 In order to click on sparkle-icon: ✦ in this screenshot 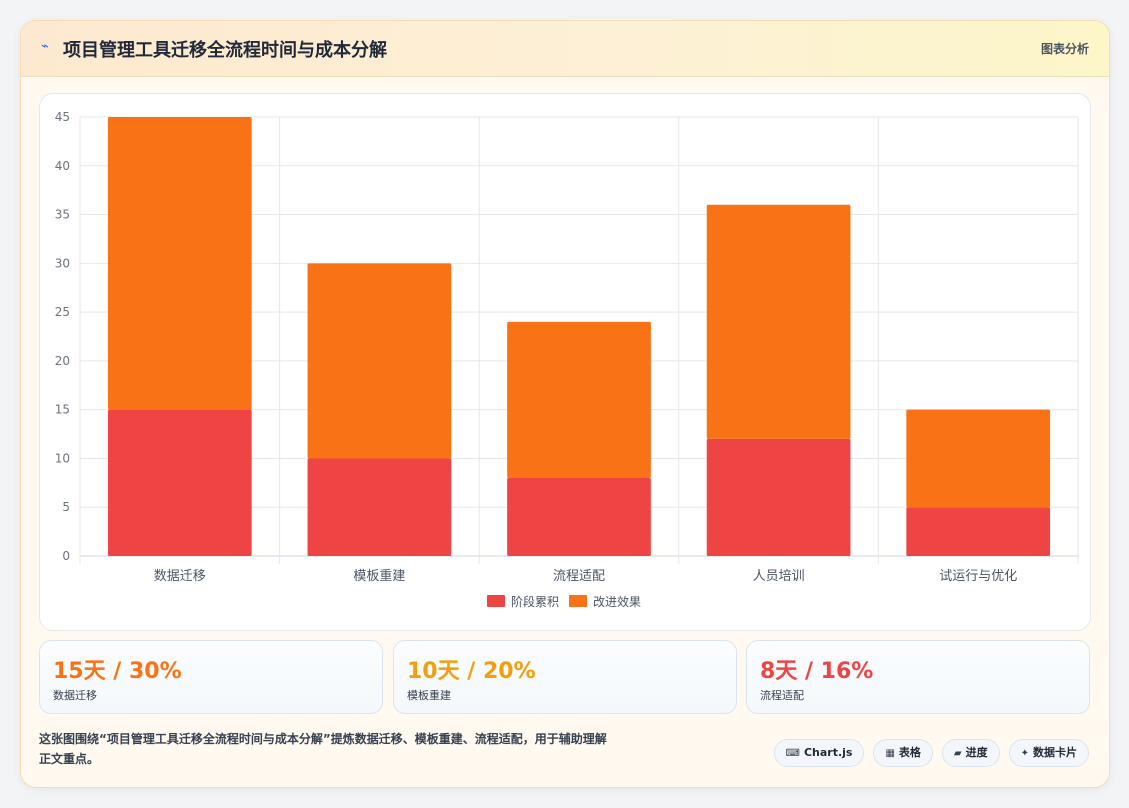, I will do `click(1024, 753)`.